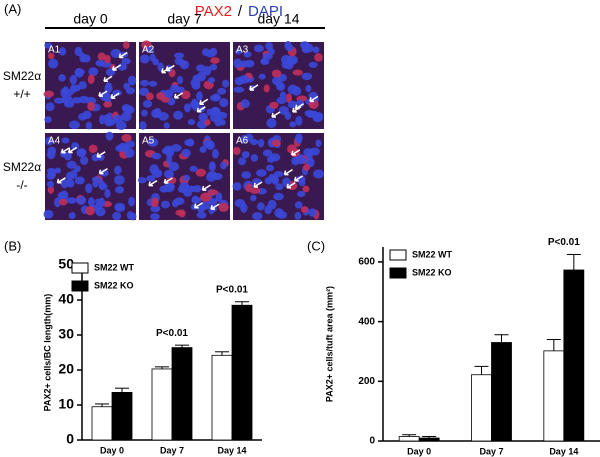 This screenshot has height=457, width=600. Describe the element at coordinates (66, 264) in the screenshot. I see `y-tick-label: 50` at that location.